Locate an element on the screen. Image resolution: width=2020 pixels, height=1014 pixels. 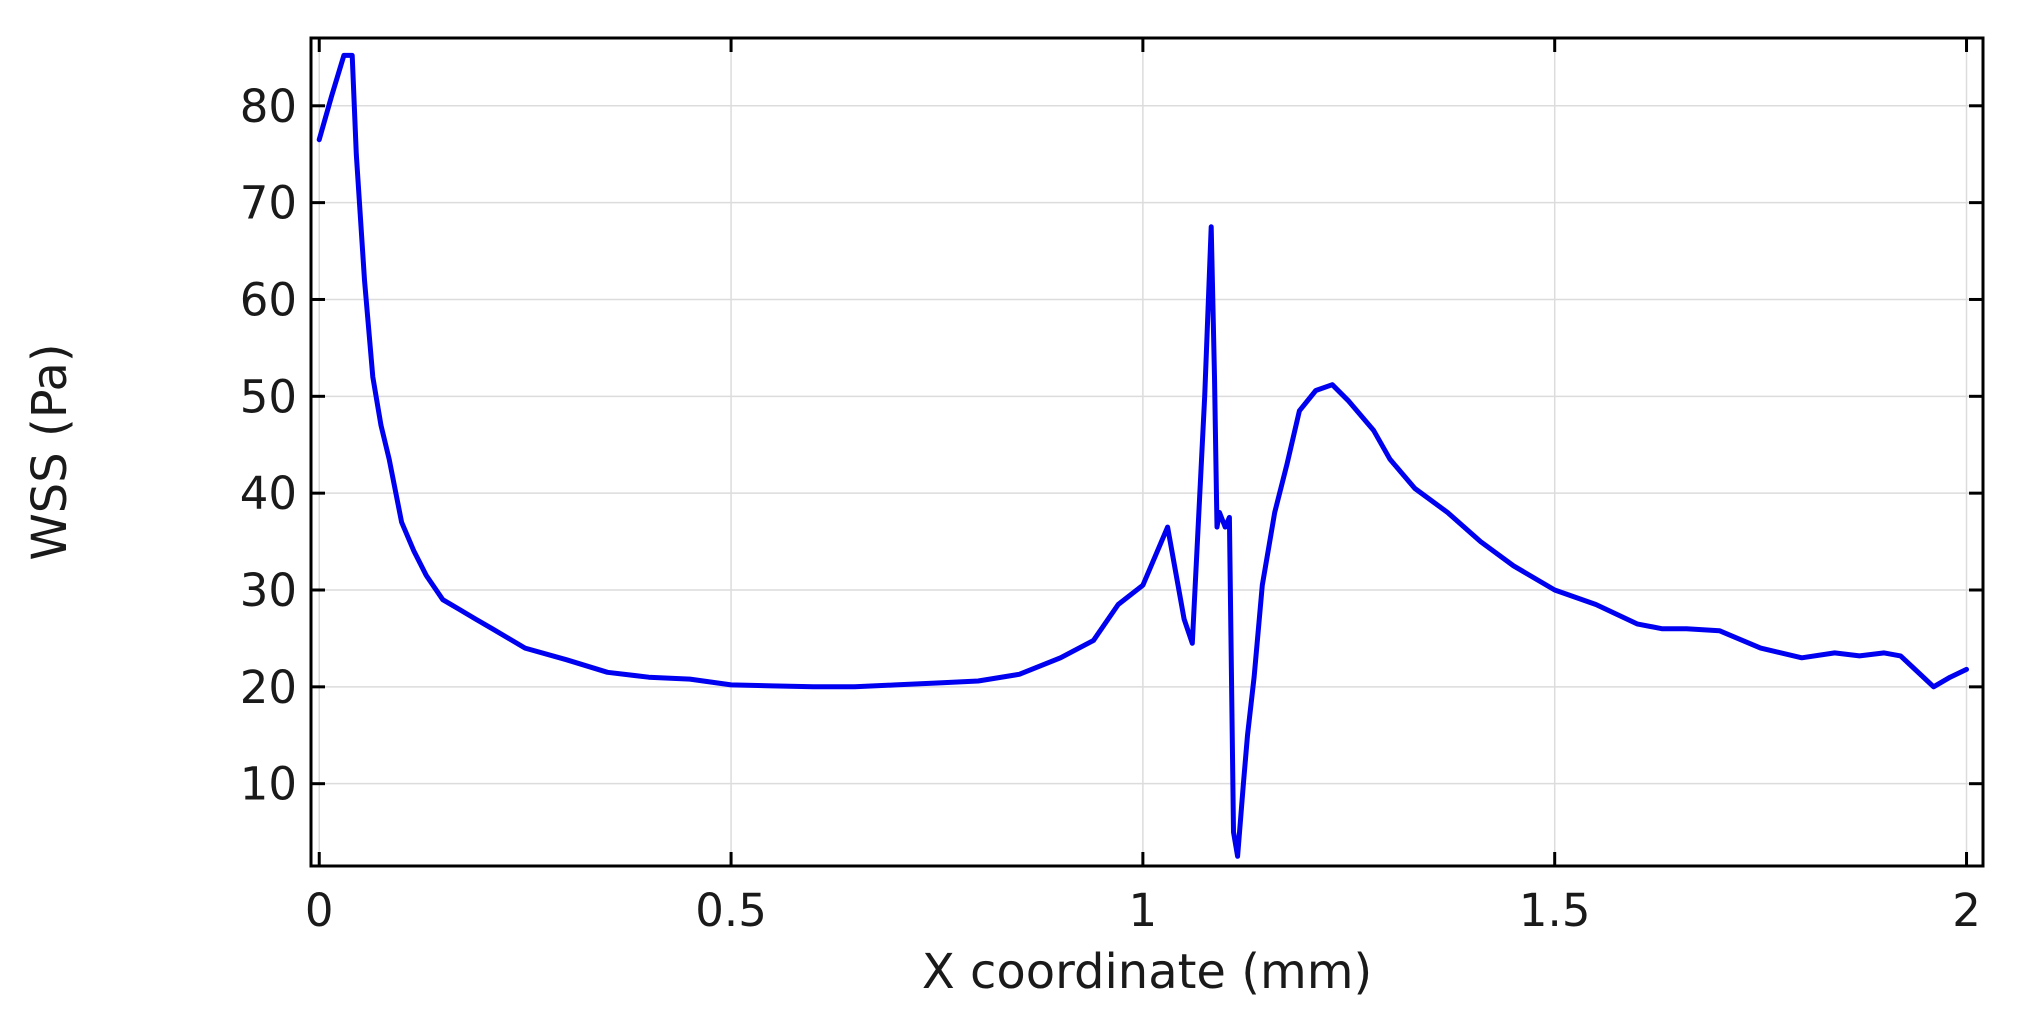
y-tick-label: 20 is located at coordinates (268, 687).